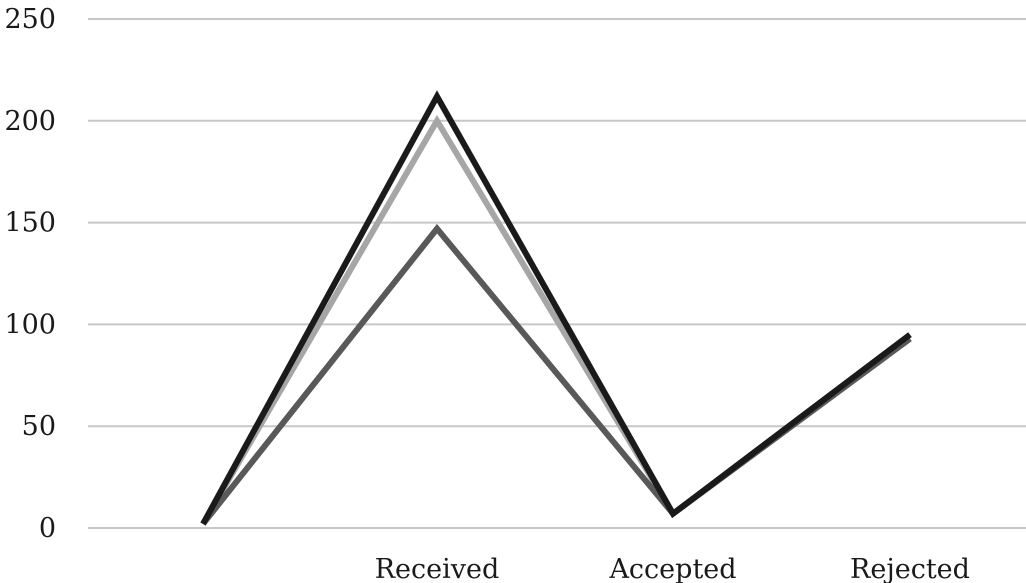 Image resolution: width=1026 pixels, height=583 pixels. I want to click on y-tick-label: 100, so click(30, 324).